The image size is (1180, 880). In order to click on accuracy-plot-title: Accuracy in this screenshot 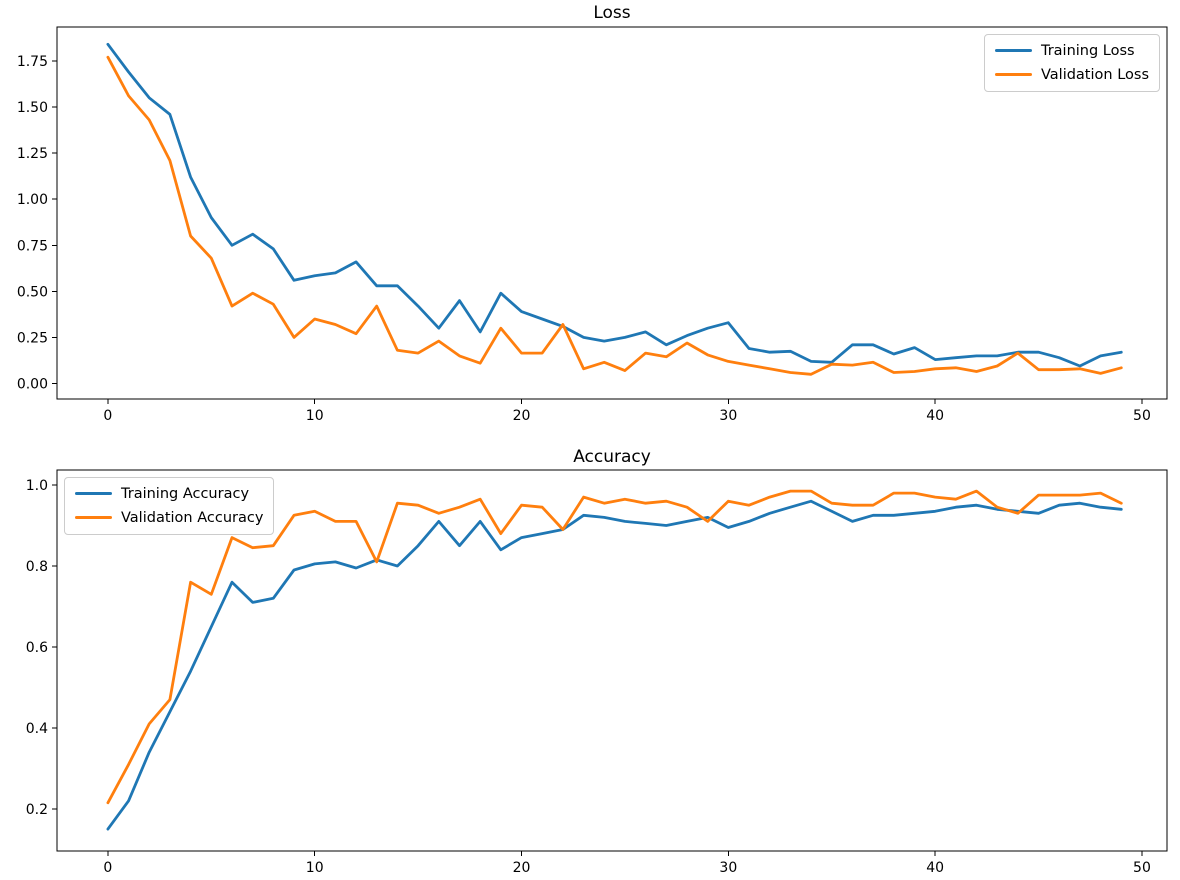, I will do `click(612, 457)`.